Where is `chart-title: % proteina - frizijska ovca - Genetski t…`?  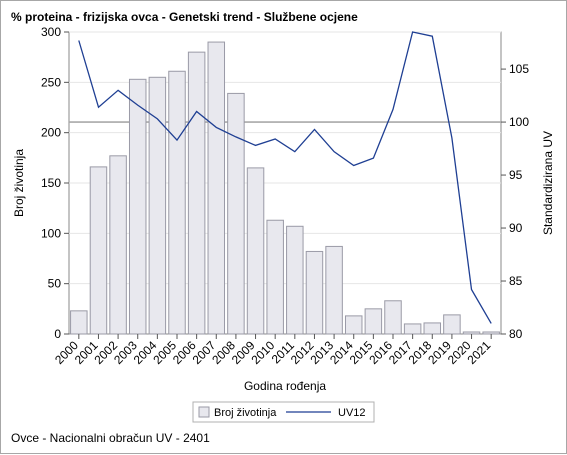 chart-title: % proteina - frizijska ovca - Genetski t… is located at coordinates (184, 17).